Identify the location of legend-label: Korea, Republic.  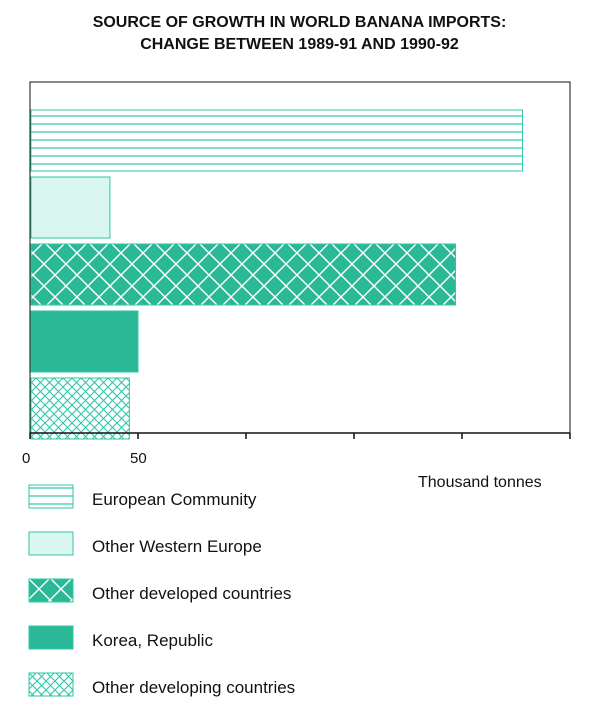
(152, 640).